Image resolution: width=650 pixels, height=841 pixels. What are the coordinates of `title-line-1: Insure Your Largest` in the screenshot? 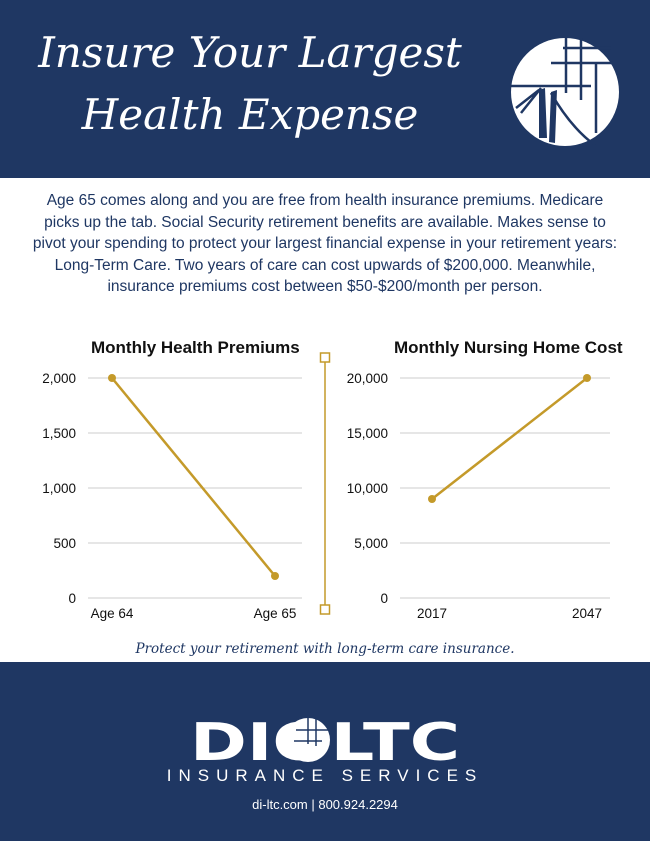 It's located at (250, 52).